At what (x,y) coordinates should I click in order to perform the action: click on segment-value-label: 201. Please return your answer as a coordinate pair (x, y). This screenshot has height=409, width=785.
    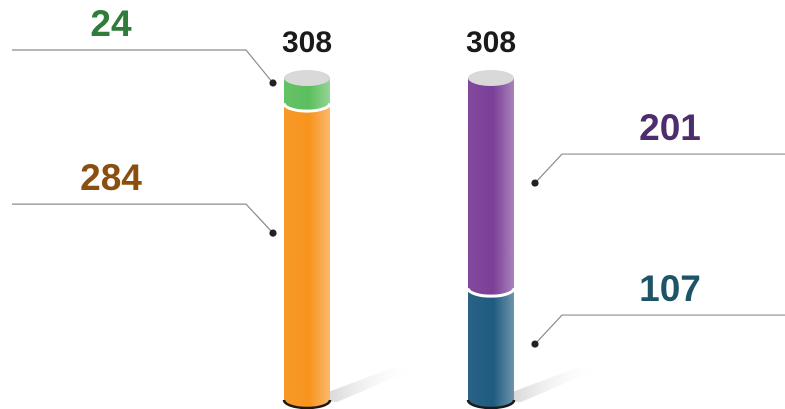
    Looking at the image, I should click on (670, 127).